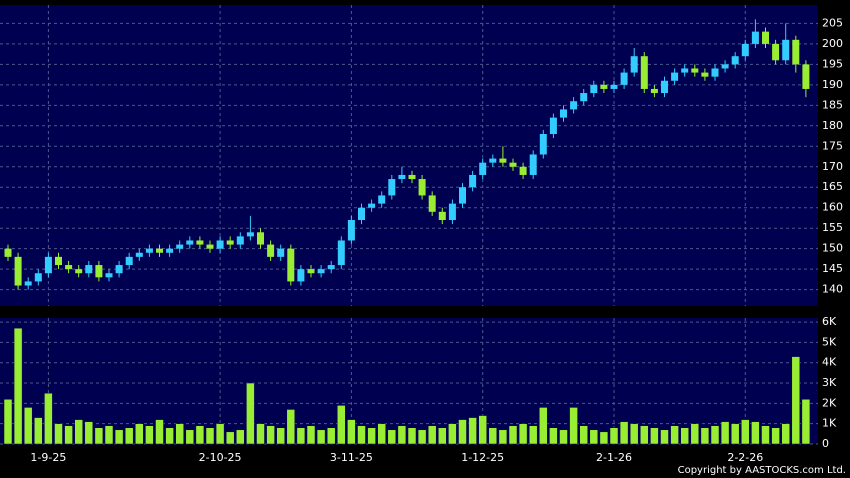  Describe the element at coordinates (832, 125) in the screenshot. I see `y-tick-label: 180` at that location.